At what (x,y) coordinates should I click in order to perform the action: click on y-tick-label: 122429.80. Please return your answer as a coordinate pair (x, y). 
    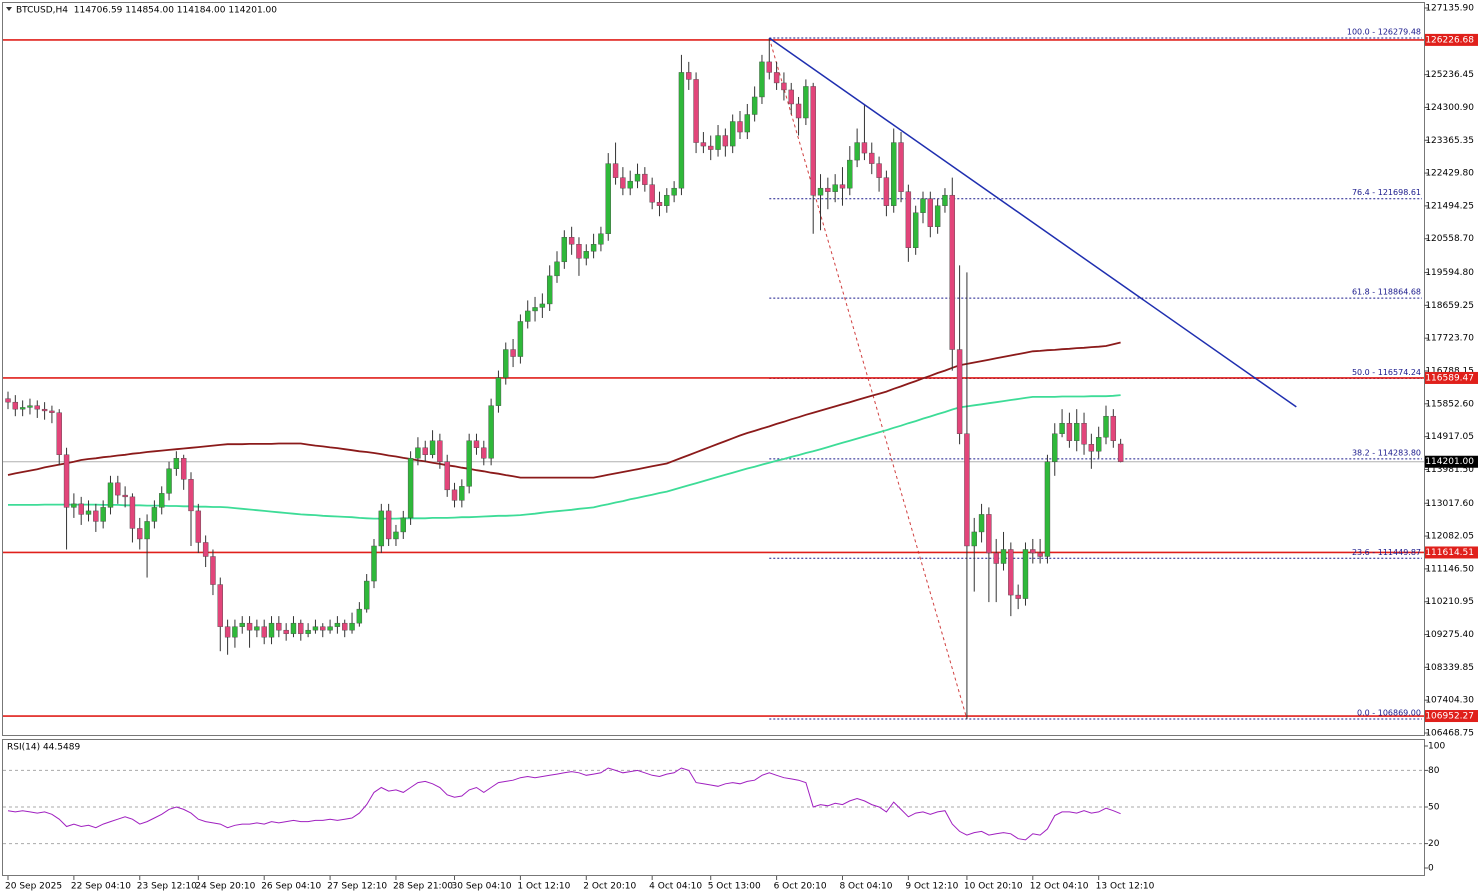
    Looking at the image, I should click on (1449, 174).